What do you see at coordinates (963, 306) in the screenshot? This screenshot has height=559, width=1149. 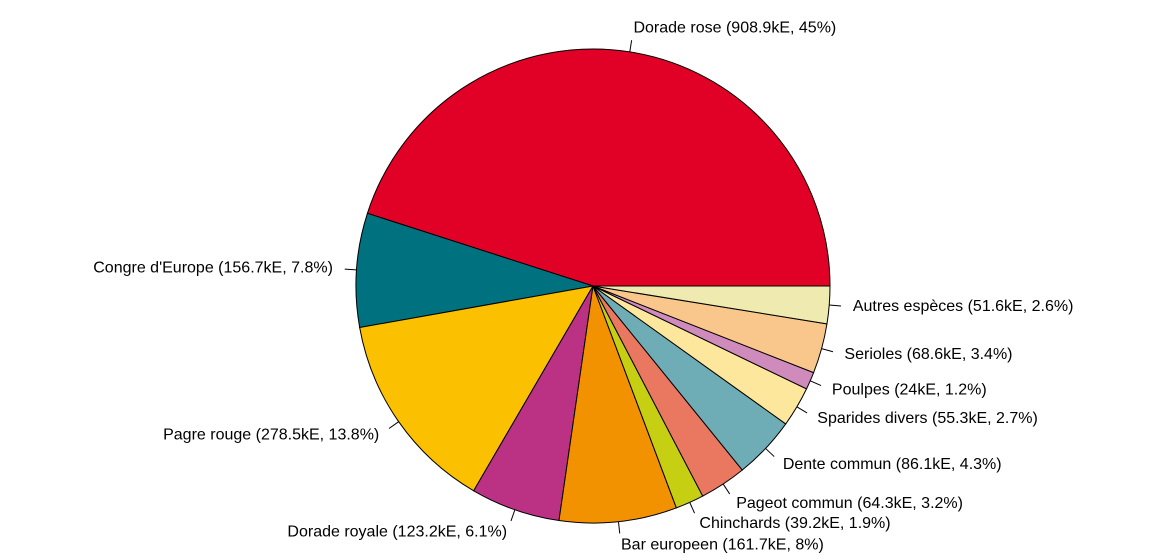 I see `slice-label: Autres espèces (51.6kE, 2.6%)` at bounding box center [963, 306].